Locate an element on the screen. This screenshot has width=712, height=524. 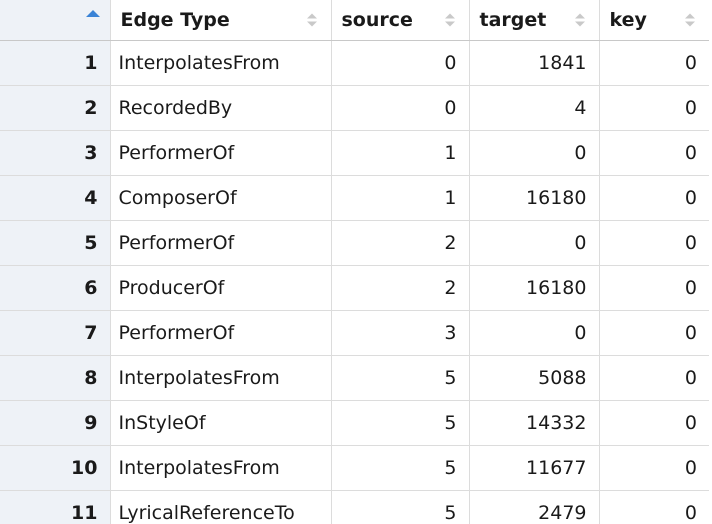
column-header-label: key is located at coordinates (628, 19).